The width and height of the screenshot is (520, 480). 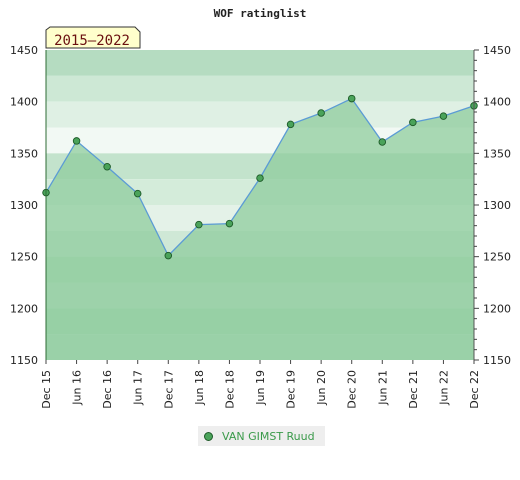 I want to click on x-tick-label: Dec 21, so click(x=413, y=389).